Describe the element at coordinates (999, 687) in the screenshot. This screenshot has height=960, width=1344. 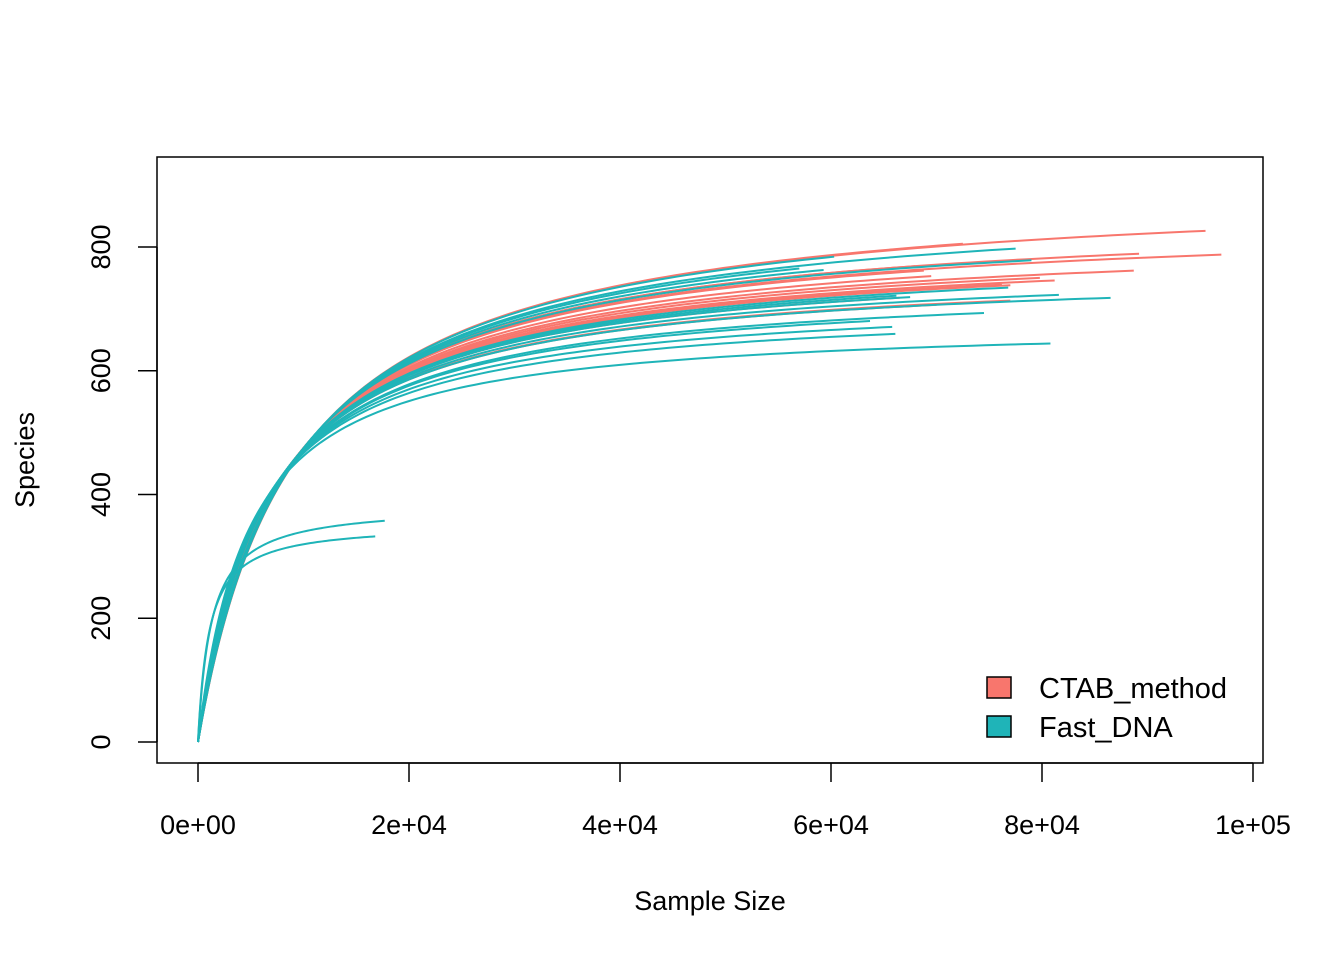
I see `legend-swatch-ctab` at that location.